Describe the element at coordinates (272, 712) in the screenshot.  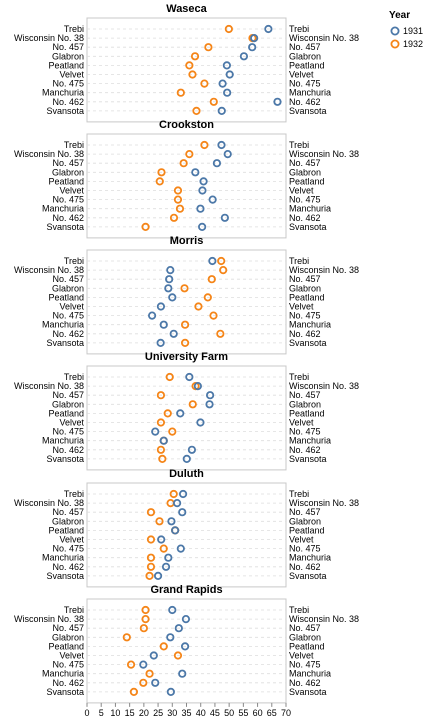
I see `x-tick-label: 65` at that location.